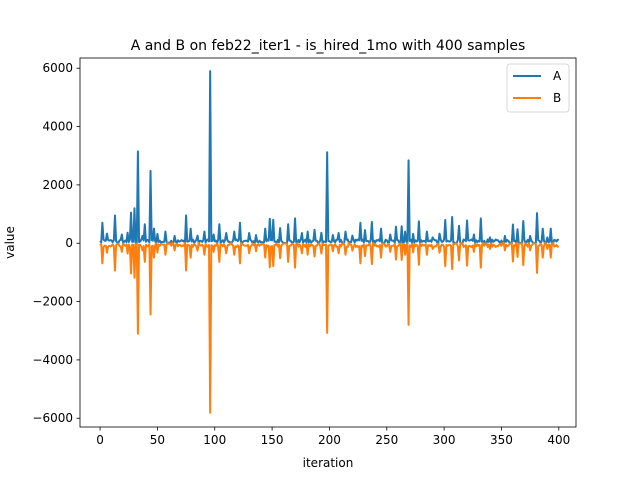 Image resolution: width=640 pixels, height=480 pixels. I want to click on y-tick-label: 0, so click(69, 243).